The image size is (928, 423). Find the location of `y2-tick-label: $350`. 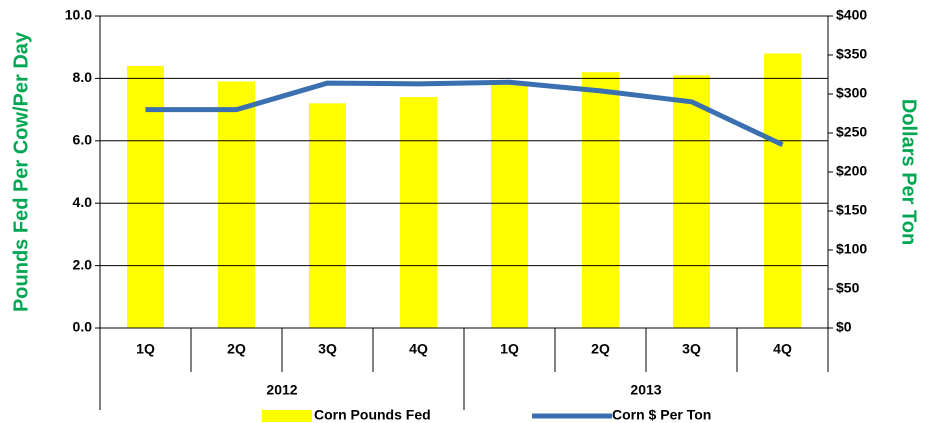

y2-tick-label: $350 is located at coordinates (851, 54).